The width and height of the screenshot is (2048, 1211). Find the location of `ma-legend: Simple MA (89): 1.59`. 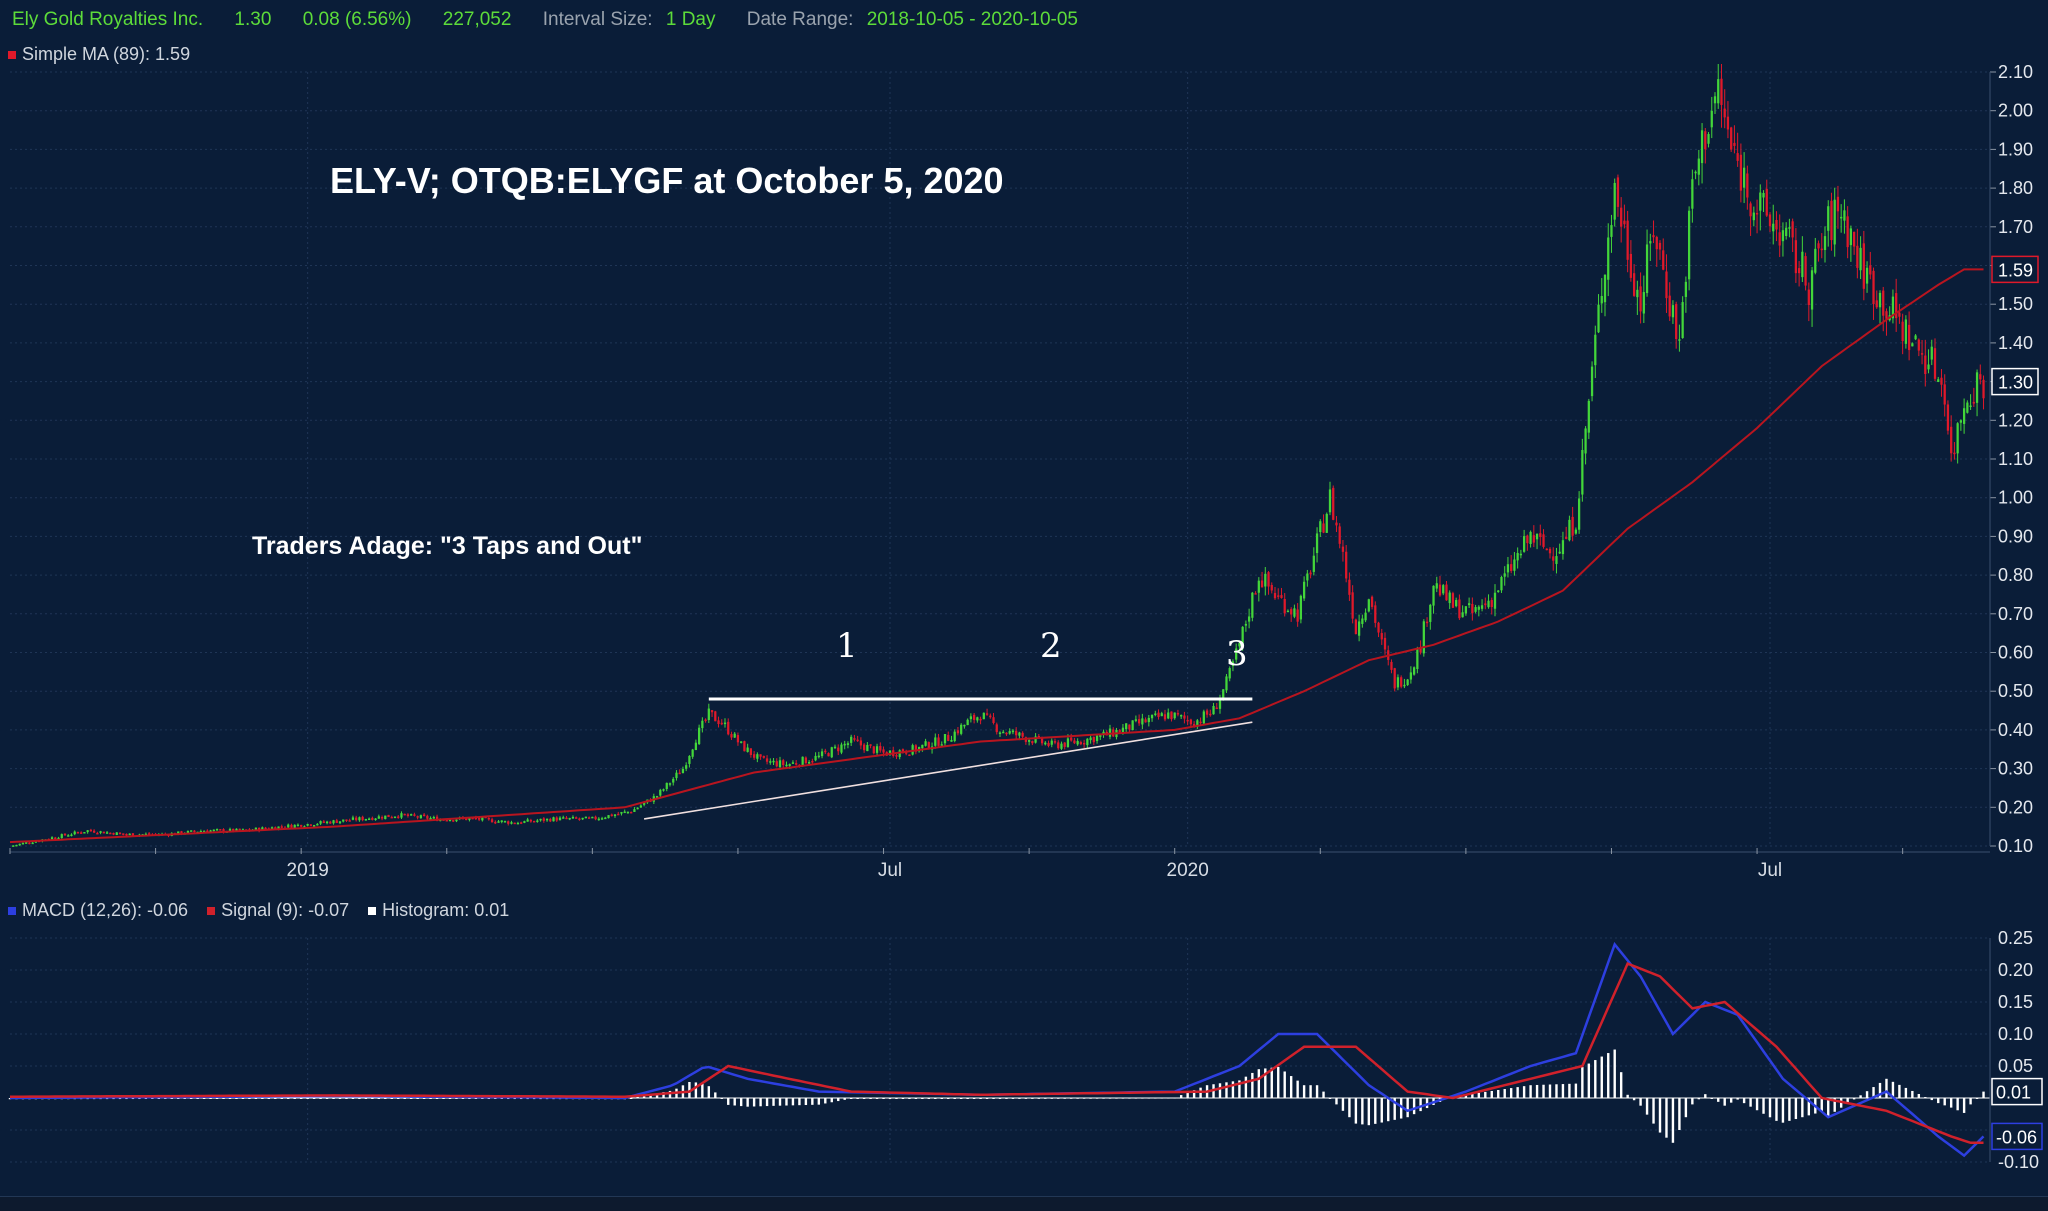

ma-legend: Simple MA (89): 1.59 is located at coordinates (99, 54).